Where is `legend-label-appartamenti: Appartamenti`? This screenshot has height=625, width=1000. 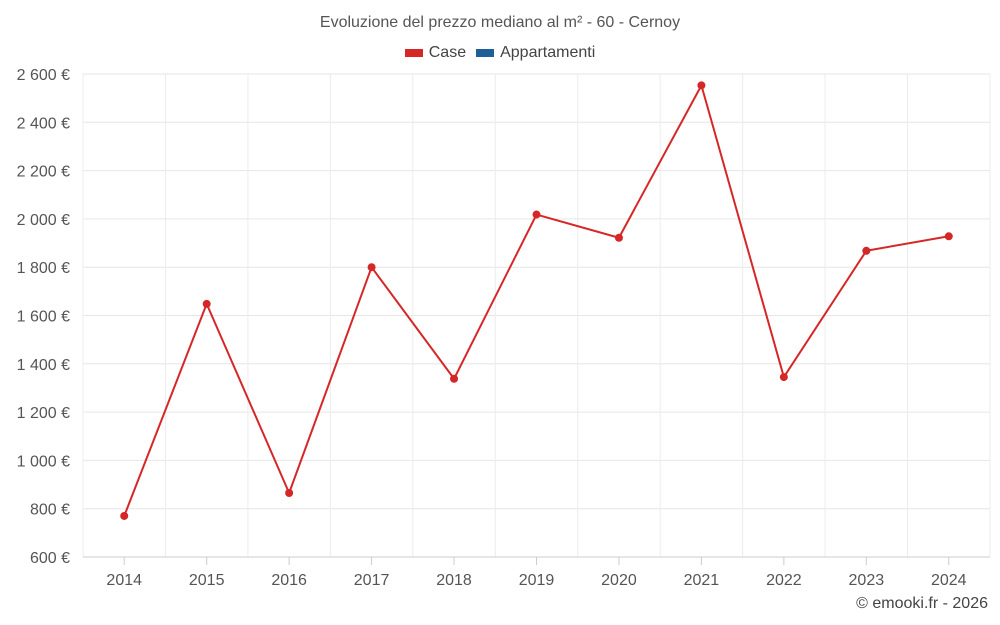
legend-label-appartamenti: Appartamenti is located at coordinates (548, 52).